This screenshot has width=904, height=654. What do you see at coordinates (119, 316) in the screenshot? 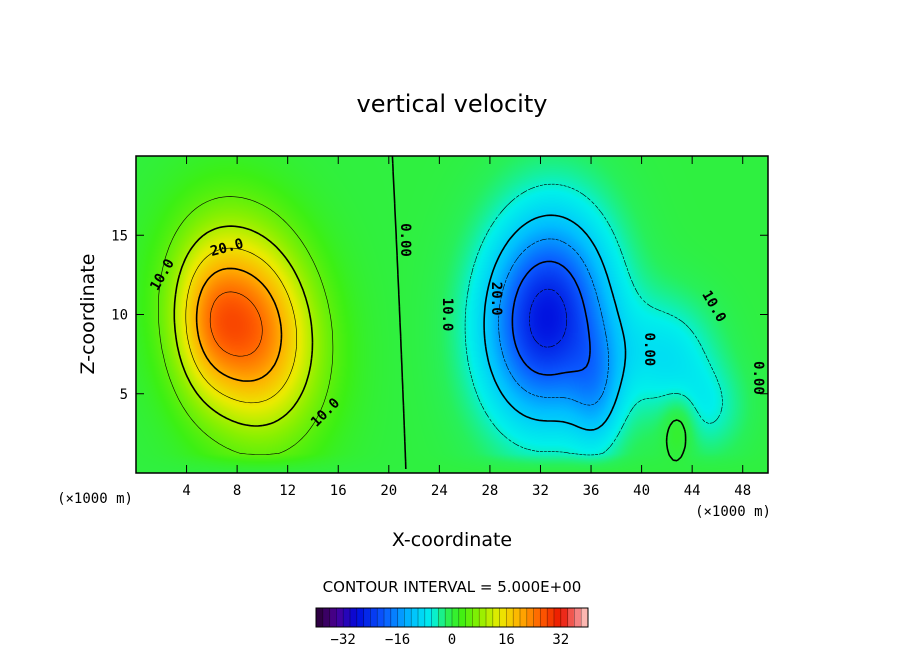
I see `y-tick-label: 10` at bounding box center [119, 316].